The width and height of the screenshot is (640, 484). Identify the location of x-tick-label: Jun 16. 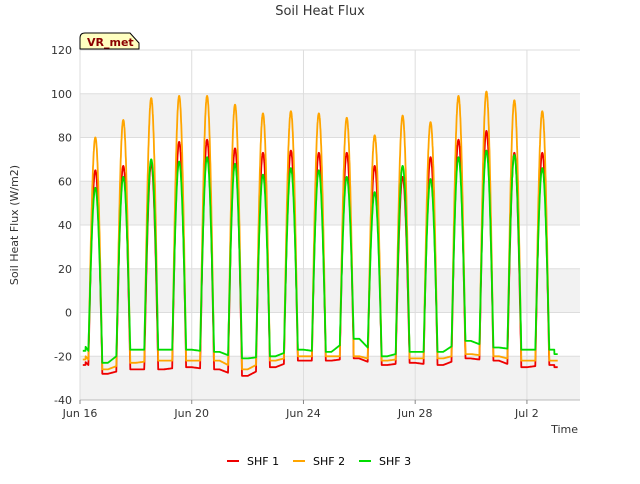
(80, 413).